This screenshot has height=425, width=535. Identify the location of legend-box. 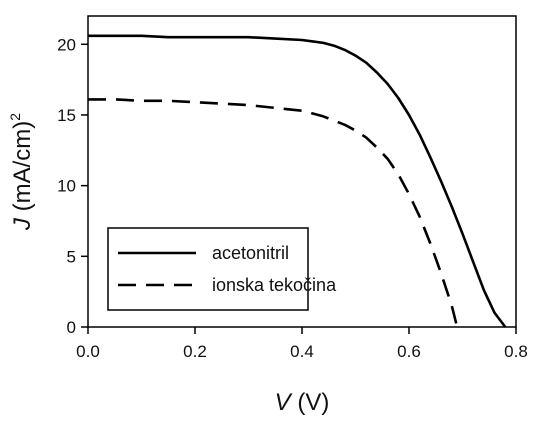
(208, 269).